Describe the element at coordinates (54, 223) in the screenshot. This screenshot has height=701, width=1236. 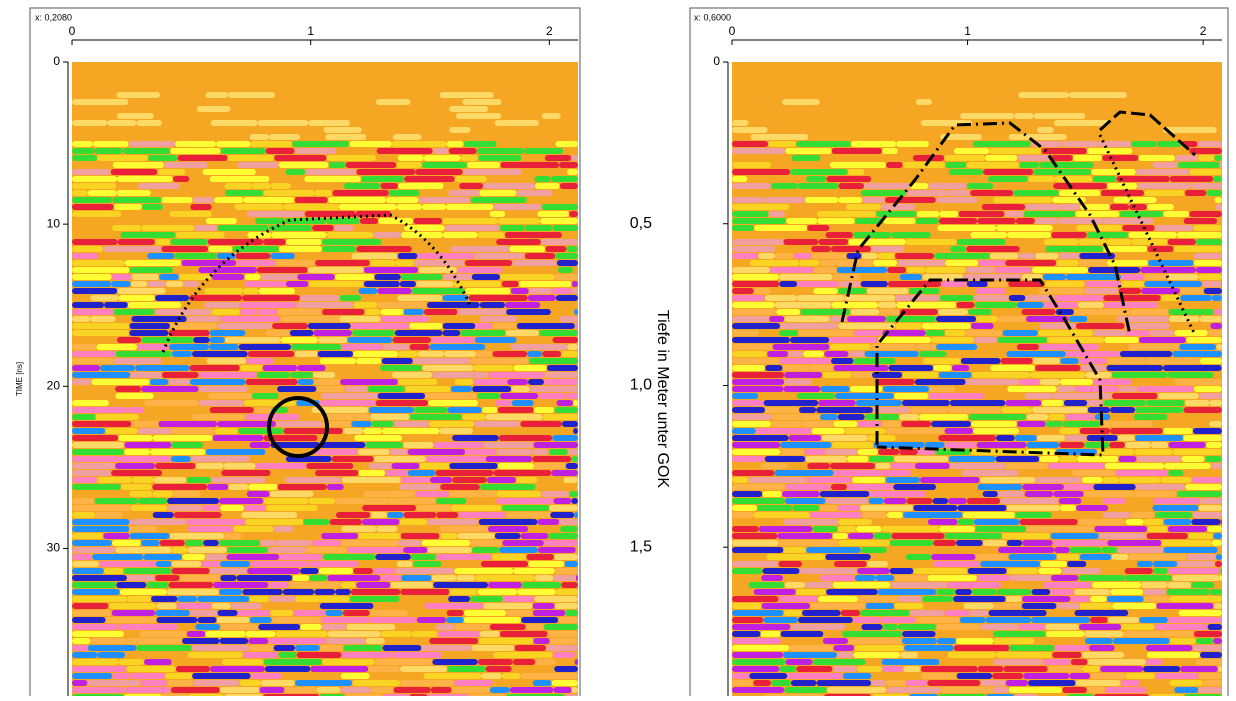
I see `y-tick-label: 10` at that location.